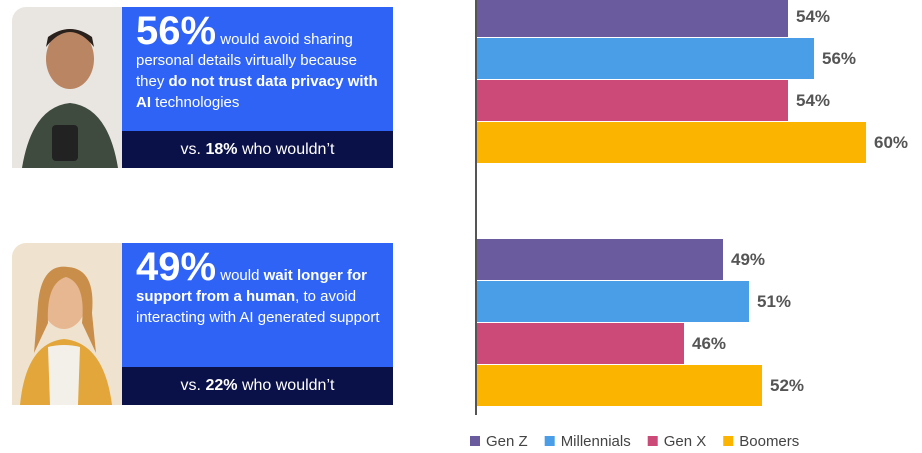 This screenshot has height=453, width=922. What do you see at coordinates (507, 441) in the screenshot?
I see `legend-label: Gen Z` at bounding box center [507, 441].